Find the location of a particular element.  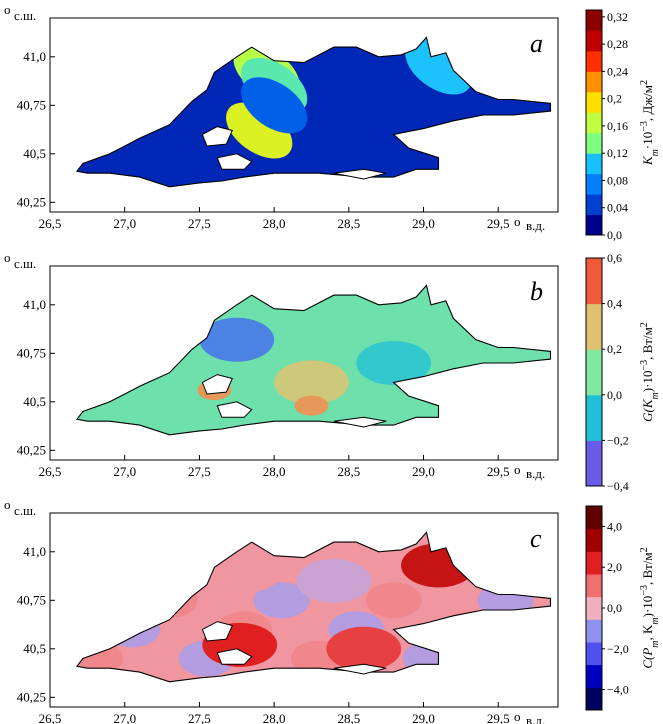

sea-field is located at coordinates (313, 112).